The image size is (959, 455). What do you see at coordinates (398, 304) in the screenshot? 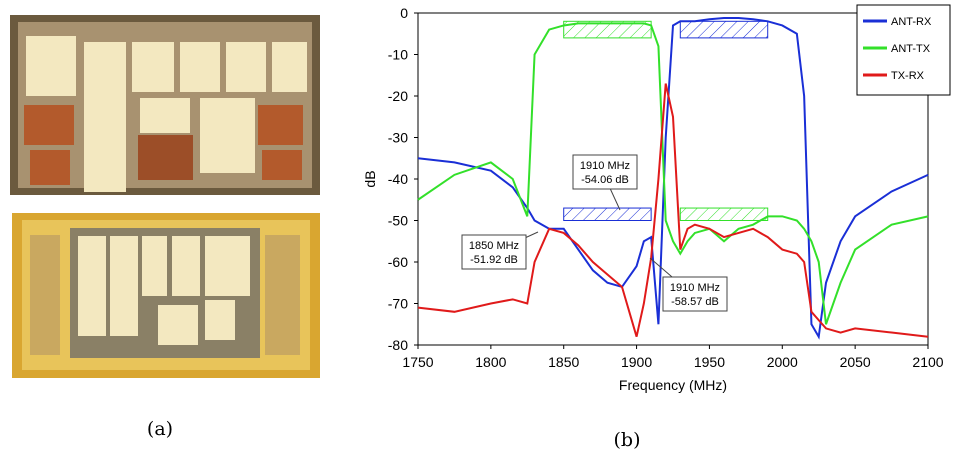
I see `y-tick-label: -70` at bounding box center [398, 304].